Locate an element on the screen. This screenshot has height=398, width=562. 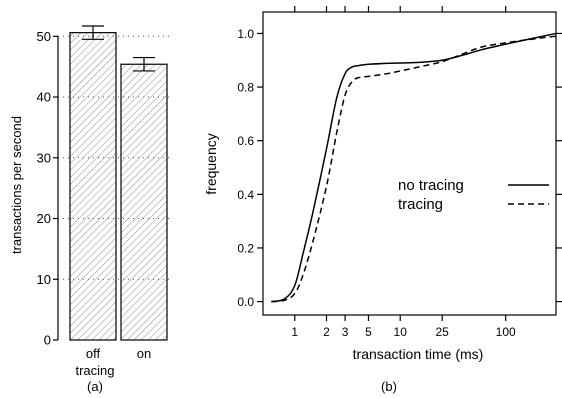
x-tick-label: 5 is located at coordinates (368, 332).